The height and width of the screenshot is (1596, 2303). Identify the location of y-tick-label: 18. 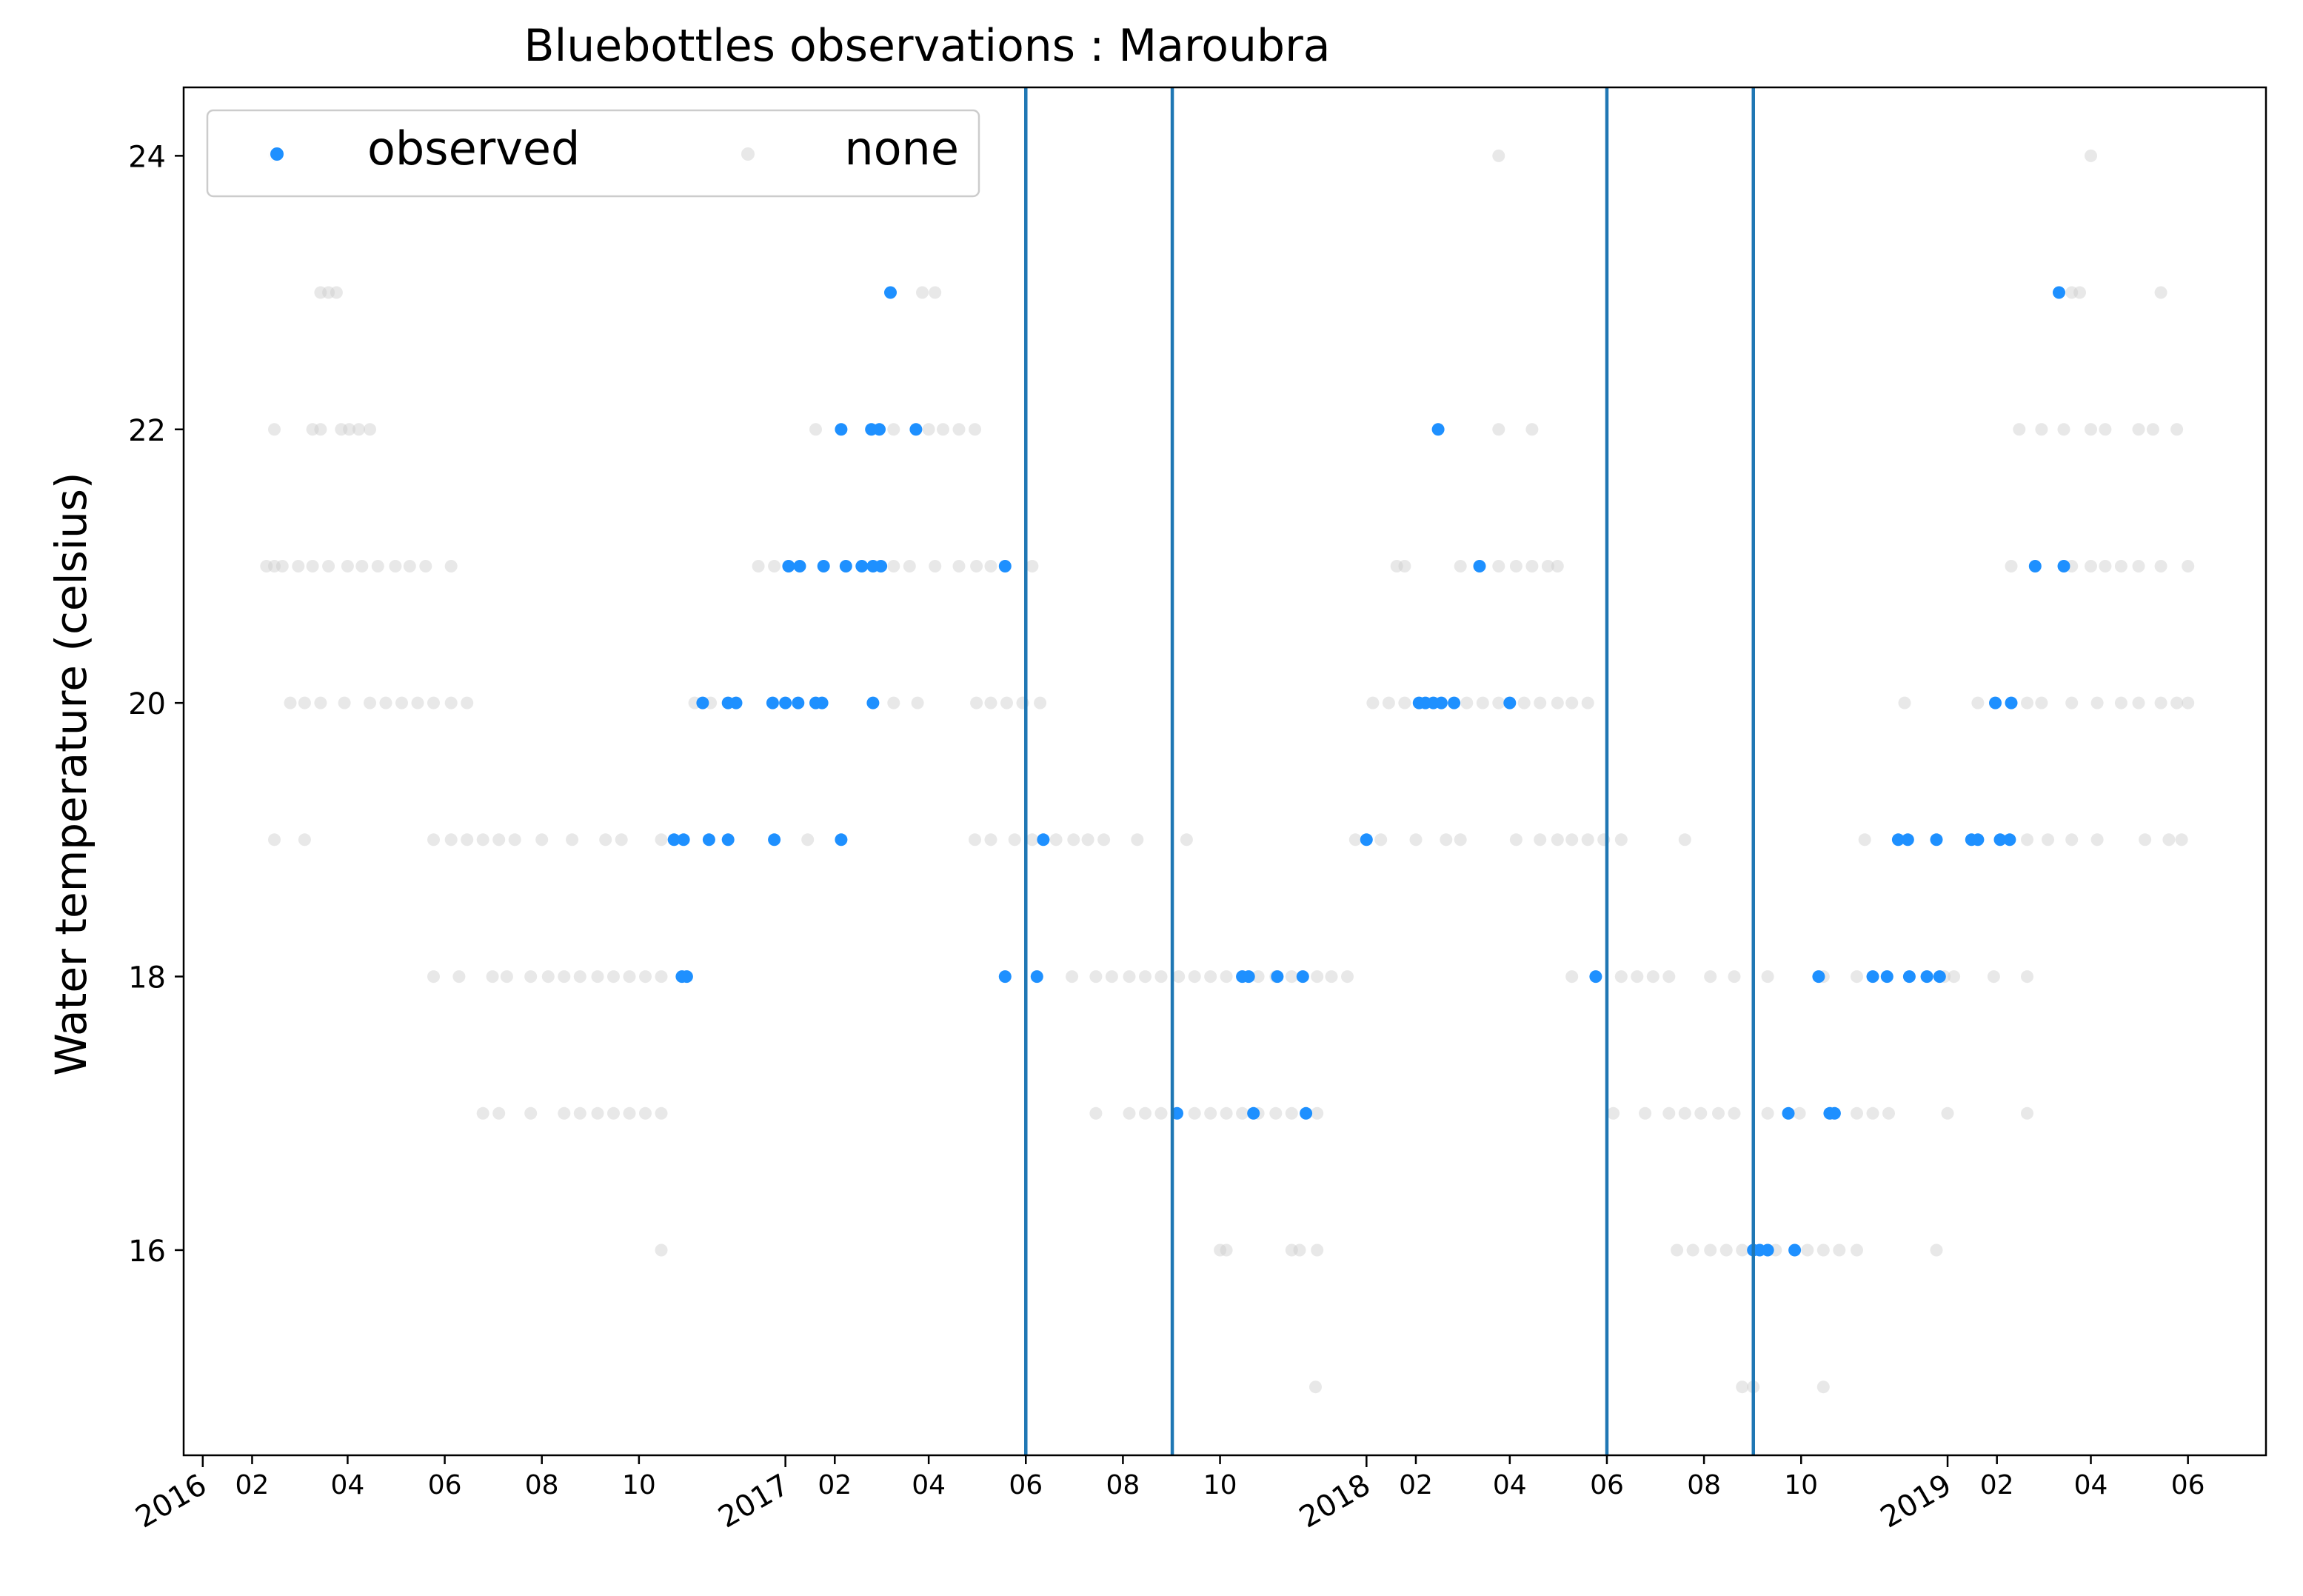
(147, 978).